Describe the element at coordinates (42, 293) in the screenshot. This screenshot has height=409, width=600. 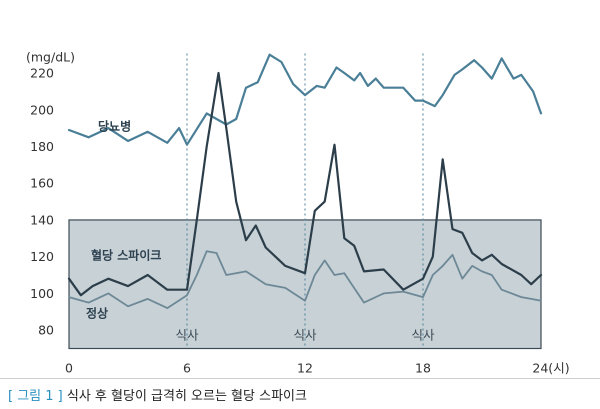
I see `y-tick-1: 100` at that location.